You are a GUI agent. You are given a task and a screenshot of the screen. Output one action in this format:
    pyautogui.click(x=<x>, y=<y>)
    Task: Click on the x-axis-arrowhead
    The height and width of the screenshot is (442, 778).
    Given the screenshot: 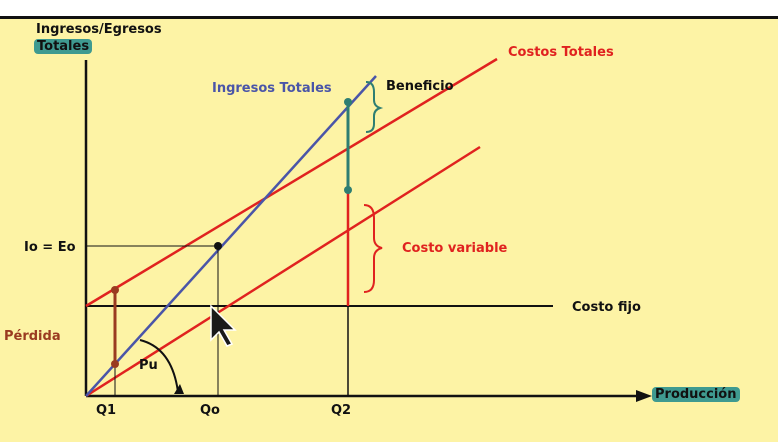 What is the action you would take?
    pyautogui.click(x=644, y=396)
    